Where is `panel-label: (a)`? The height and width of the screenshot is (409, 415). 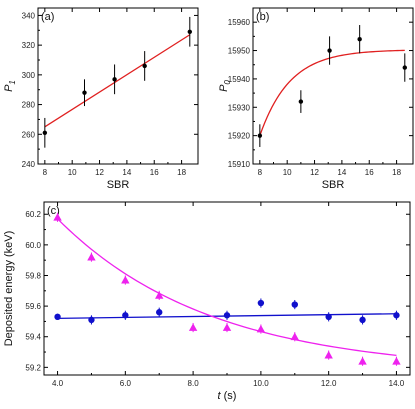 panel-label: (a) is located at coordinates (47, 17).